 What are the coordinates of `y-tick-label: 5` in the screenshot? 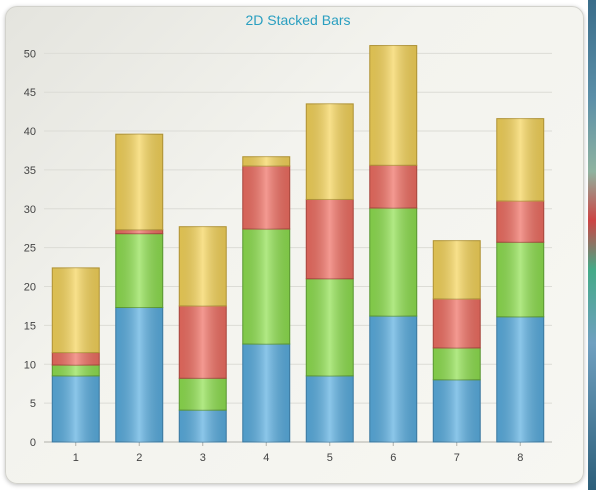 It's located at (33, 404).